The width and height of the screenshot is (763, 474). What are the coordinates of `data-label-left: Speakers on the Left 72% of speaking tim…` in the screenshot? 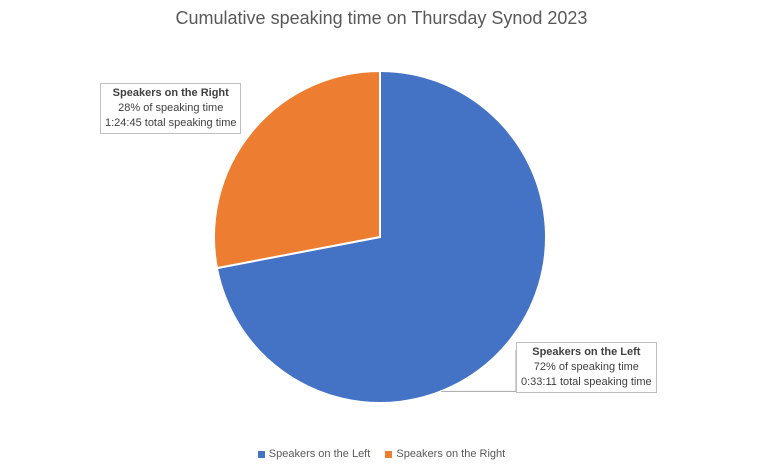 It's located at (586, 367).